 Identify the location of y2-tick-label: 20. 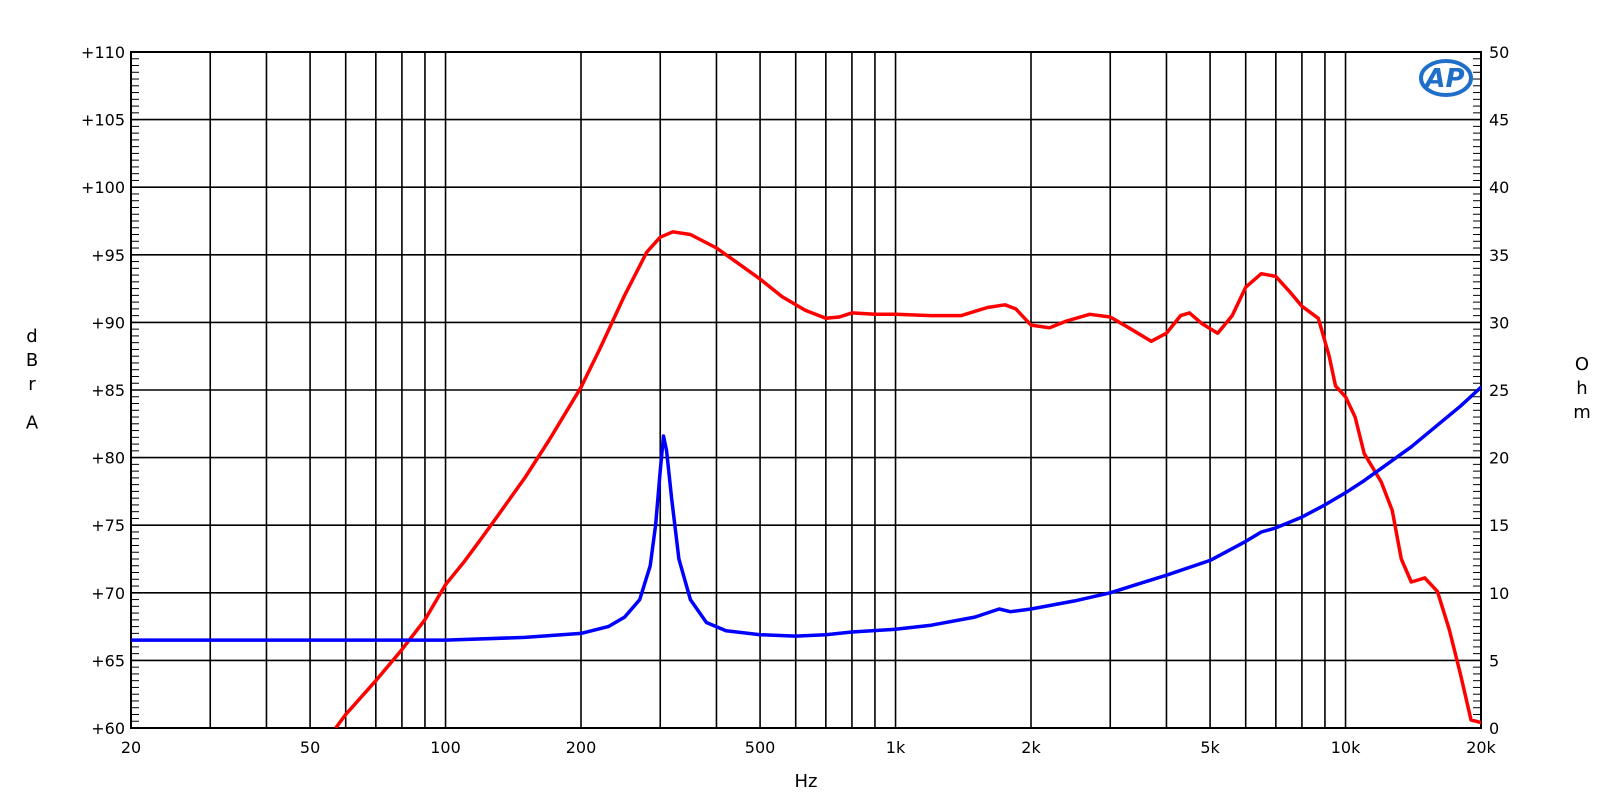
(1499, 458).